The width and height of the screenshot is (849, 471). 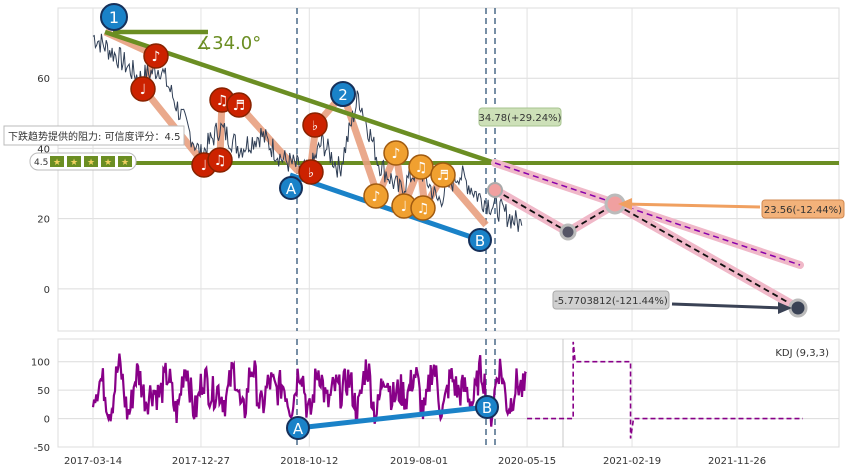 What do you see at coordinates (527, 461) in the screenshot?
I see `x-tick-label: 2020-05-15` at bounding box center [527, 461].